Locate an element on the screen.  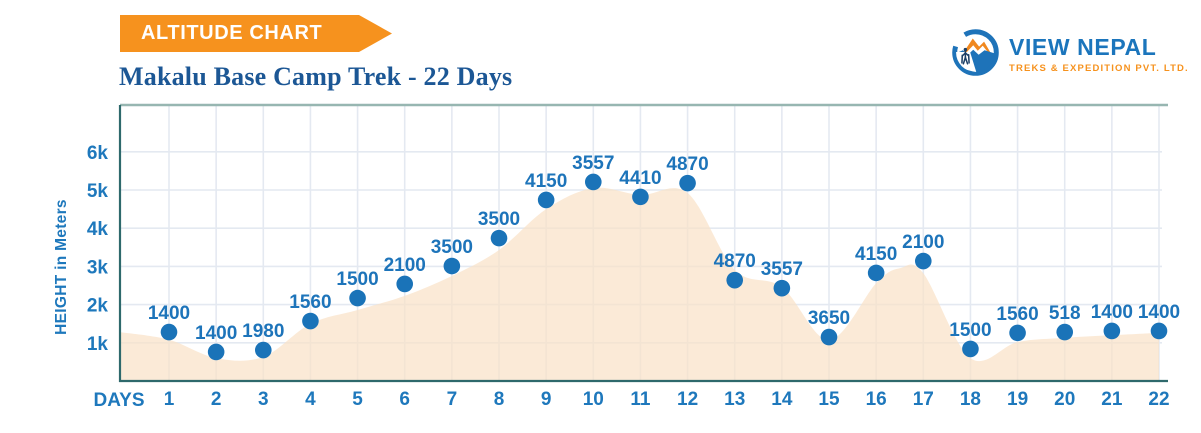
brand-text: VIEW NEPAL TREKS & EXPEDITION PVT. LTD. is located at coordinates (1099, 52).